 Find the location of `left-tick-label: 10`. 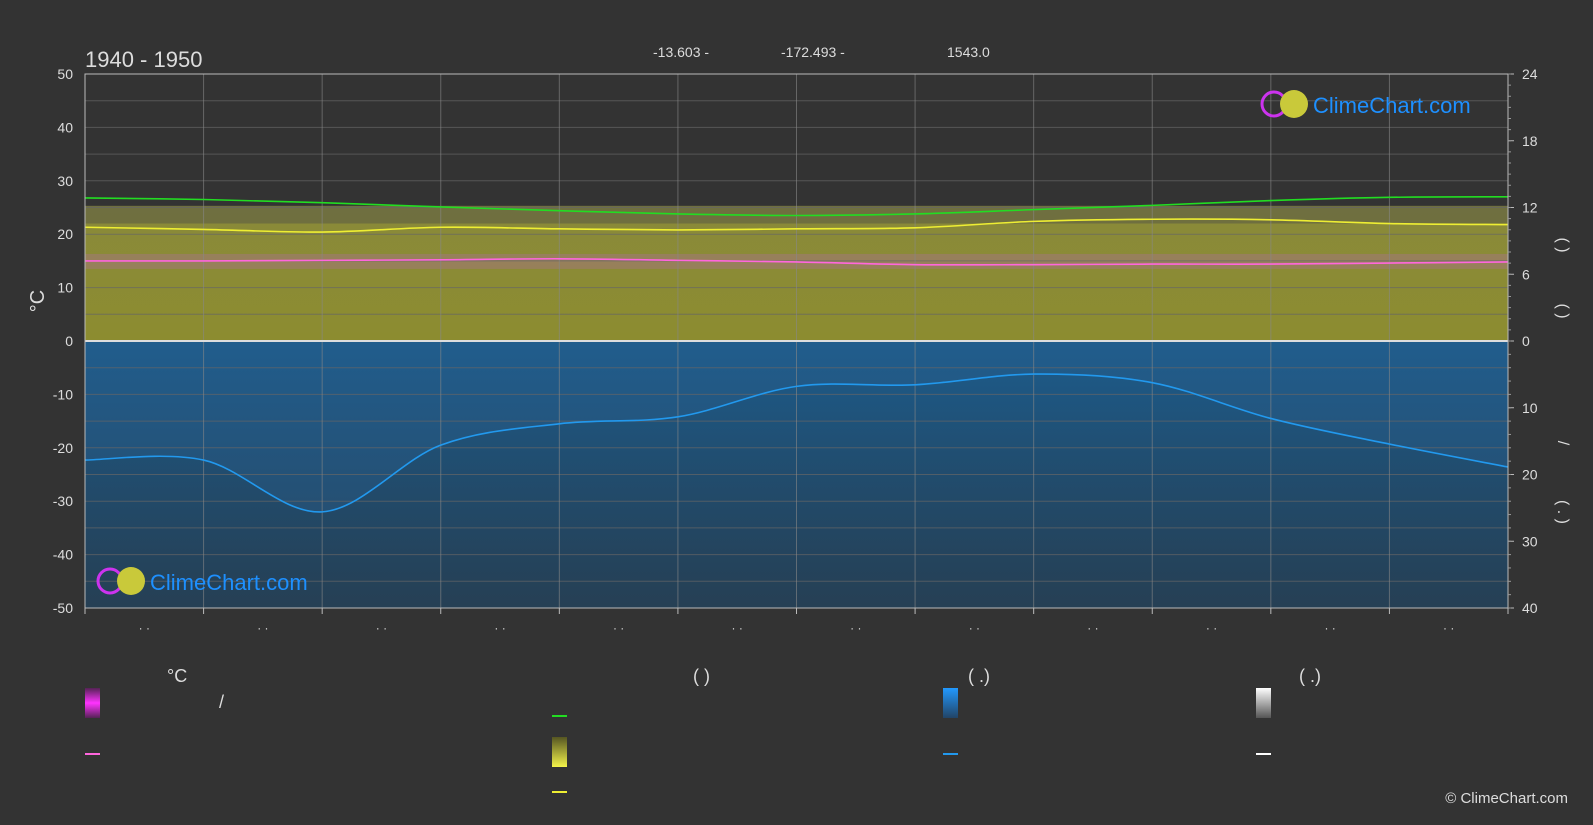

left-tick-label: 10 is located at coordinates (65, 288).